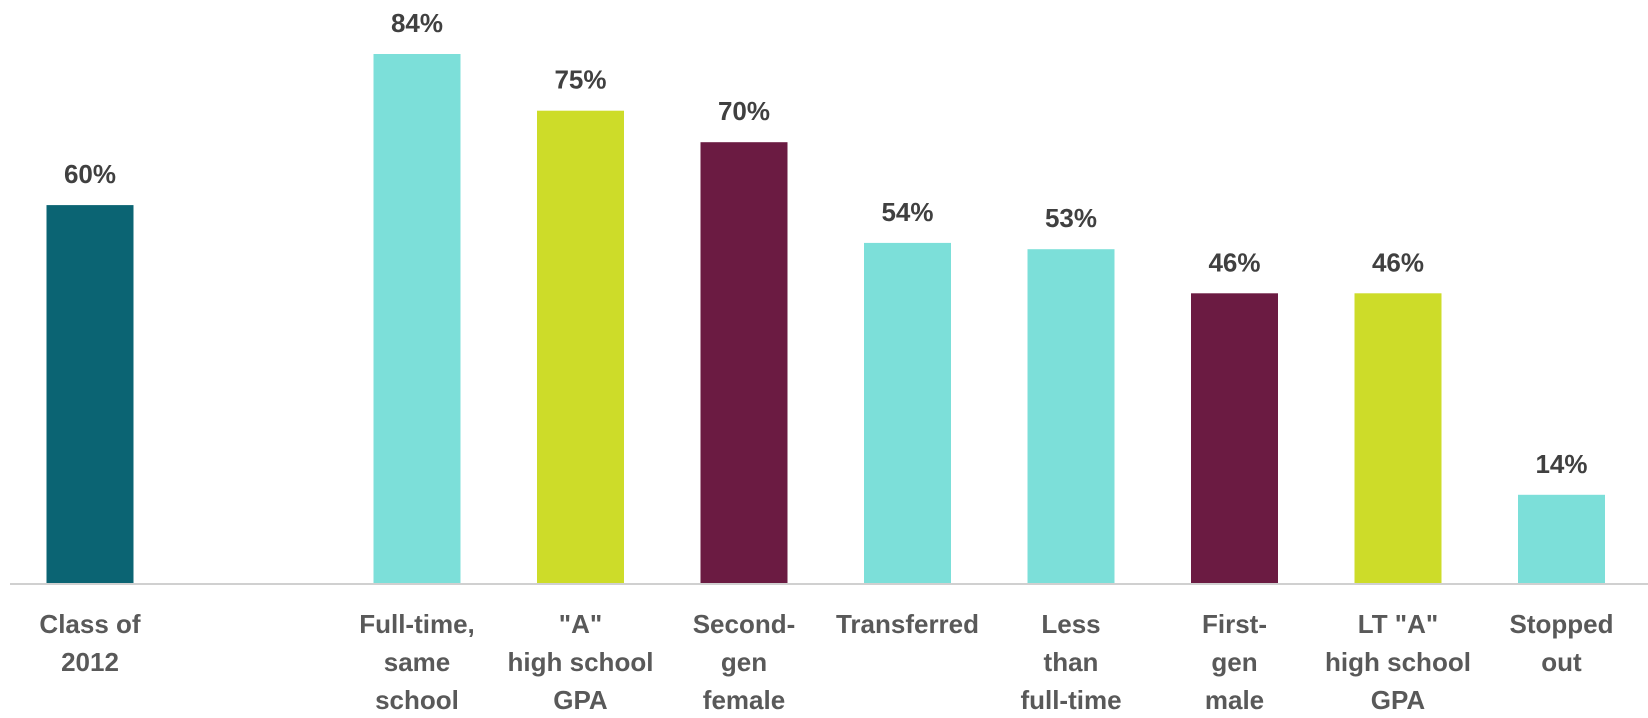  Describe the element at coordinates (580, 699) in the screenshot. I see `category-label-3-line-2: GPA` at that location.